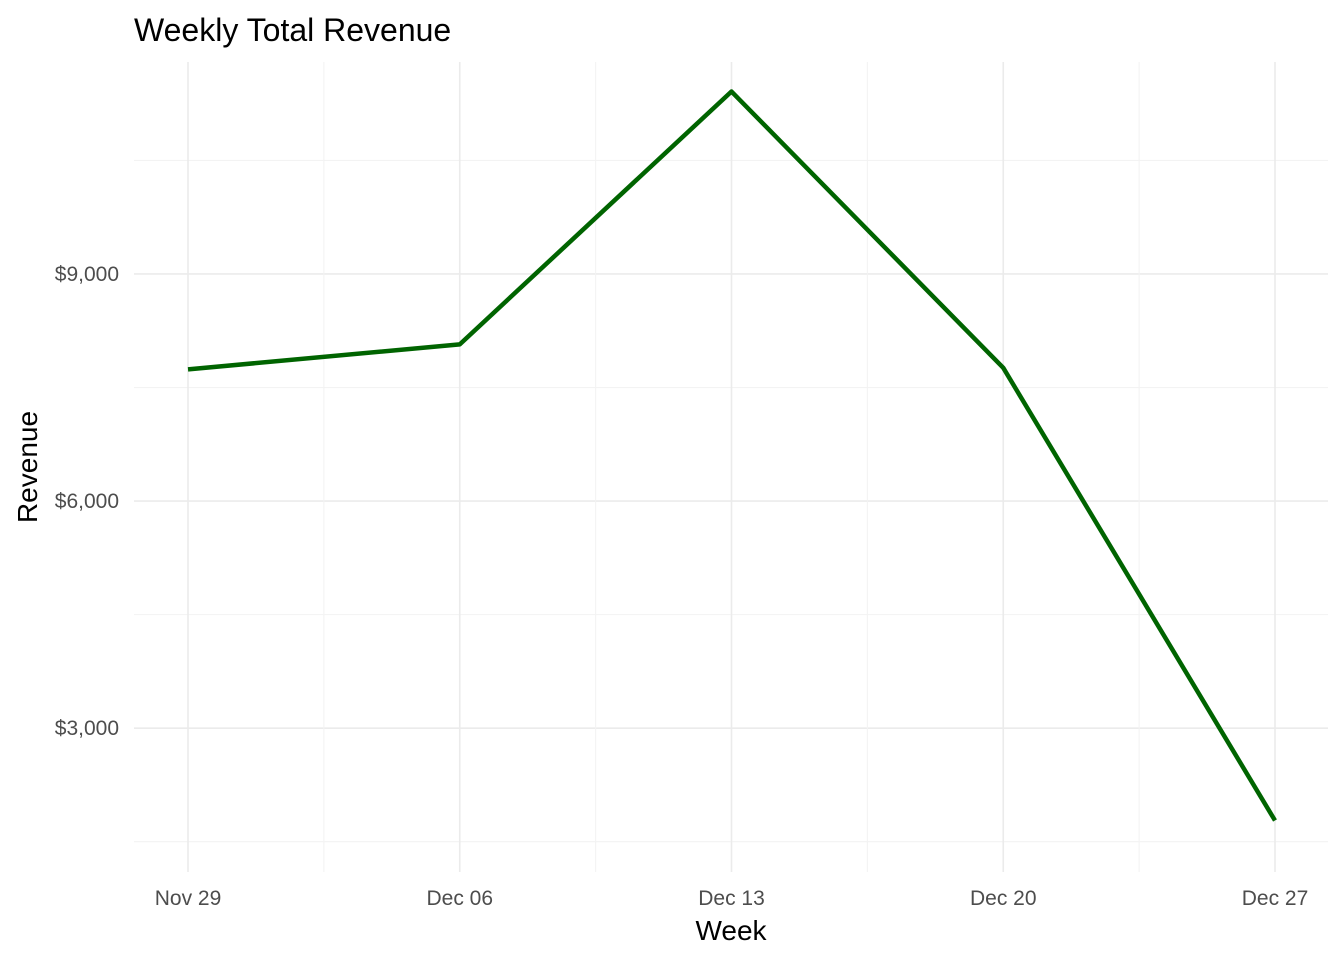  I want to click on y-axis-tick-labels: $3,000 $6,000 $9,000, so click(87, 501).